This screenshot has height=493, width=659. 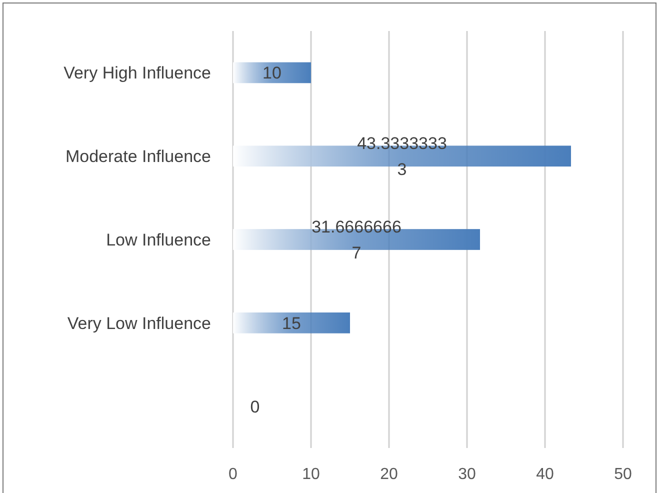 What do you see at coordinates (233, 474) in the screenshot?
I see `x-tick-label: 0` at bounding box center [233, 474].